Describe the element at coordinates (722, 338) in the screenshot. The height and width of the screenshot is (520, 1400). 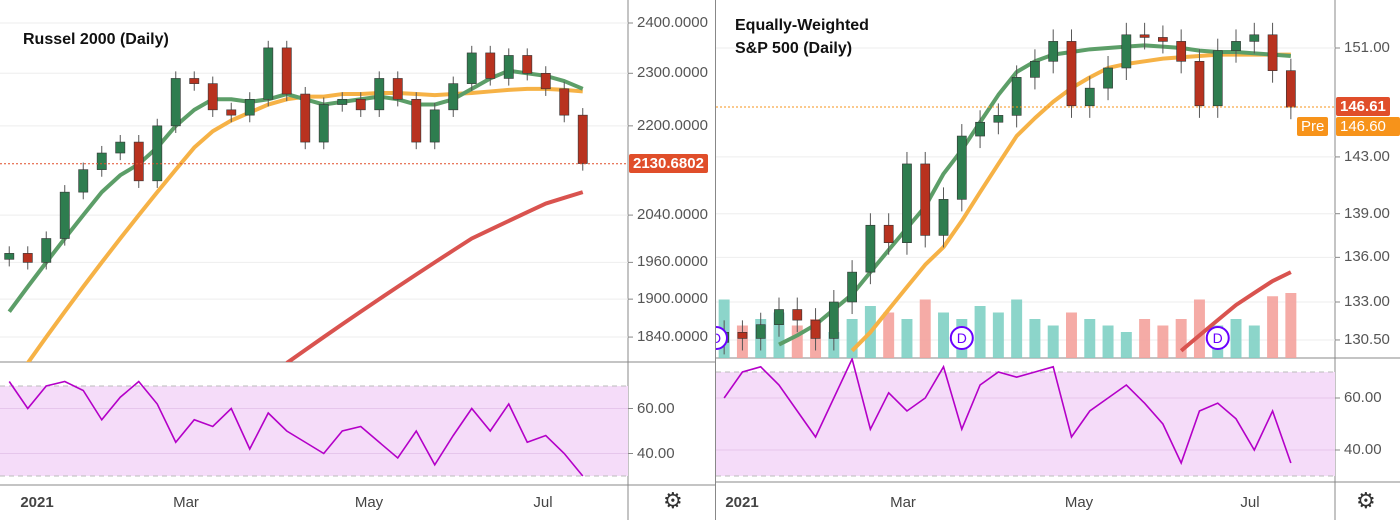
I see `dividend-marker-icon` at that location.